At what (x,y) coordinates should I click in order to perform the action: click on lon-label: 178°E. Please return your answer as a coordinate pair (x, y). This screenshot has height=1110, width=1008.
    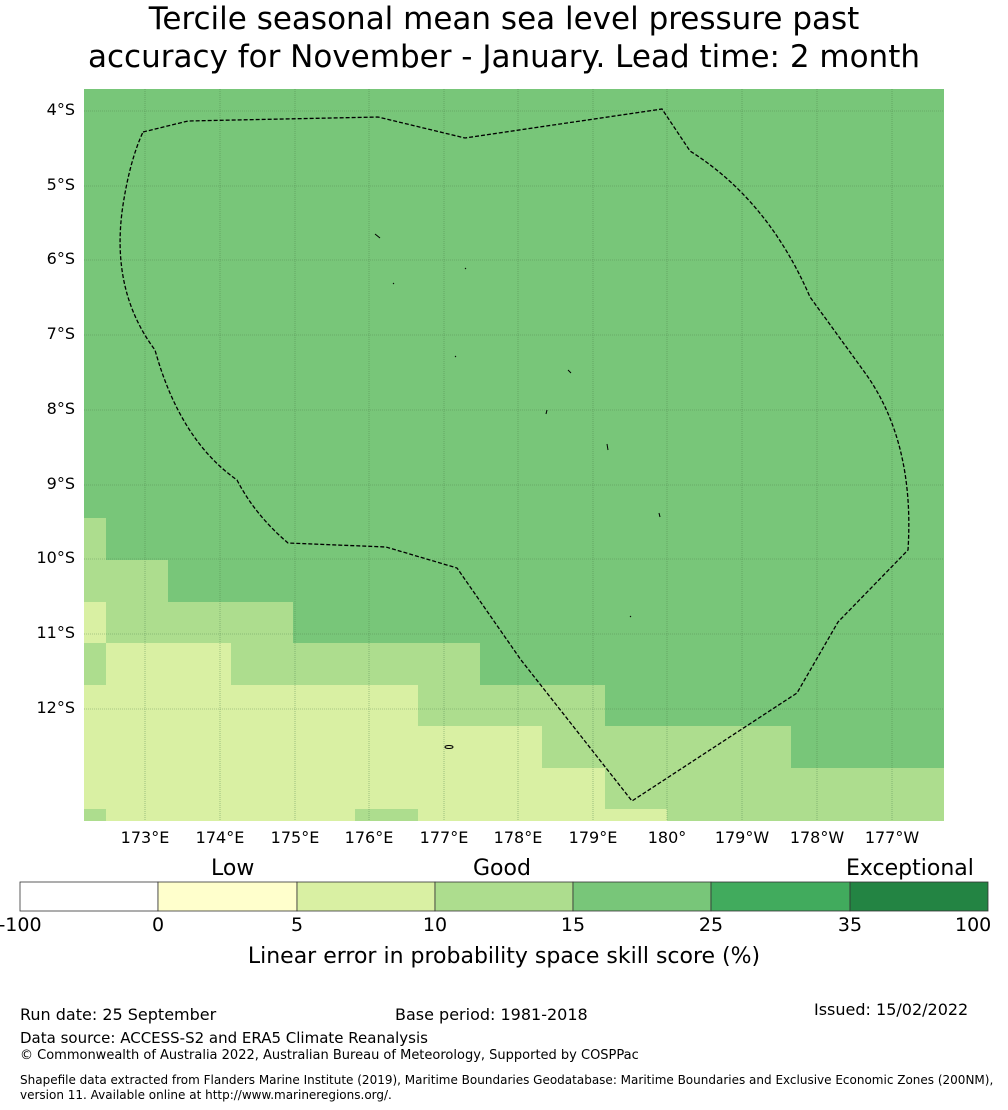
    Looking at the image, I should click on (518, 837).